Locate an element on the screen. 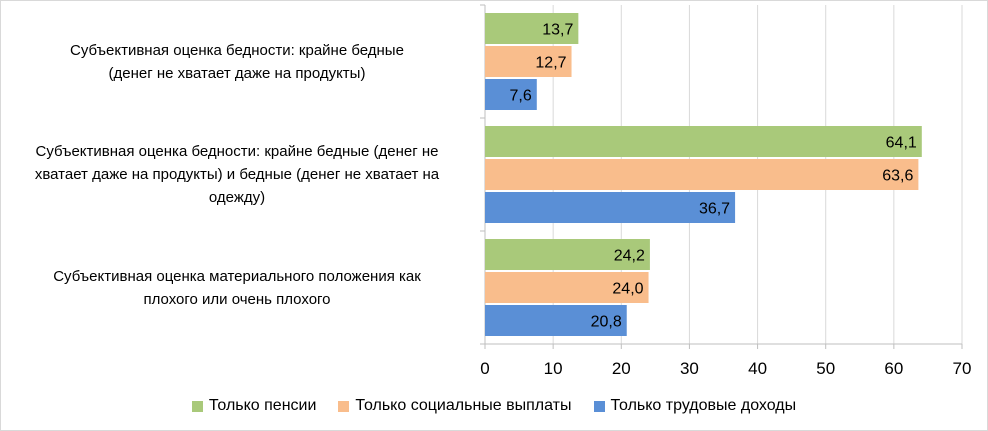 This screenshot has width=988, height=431. data-label: 13,7 is located at coordinates (557, 30).